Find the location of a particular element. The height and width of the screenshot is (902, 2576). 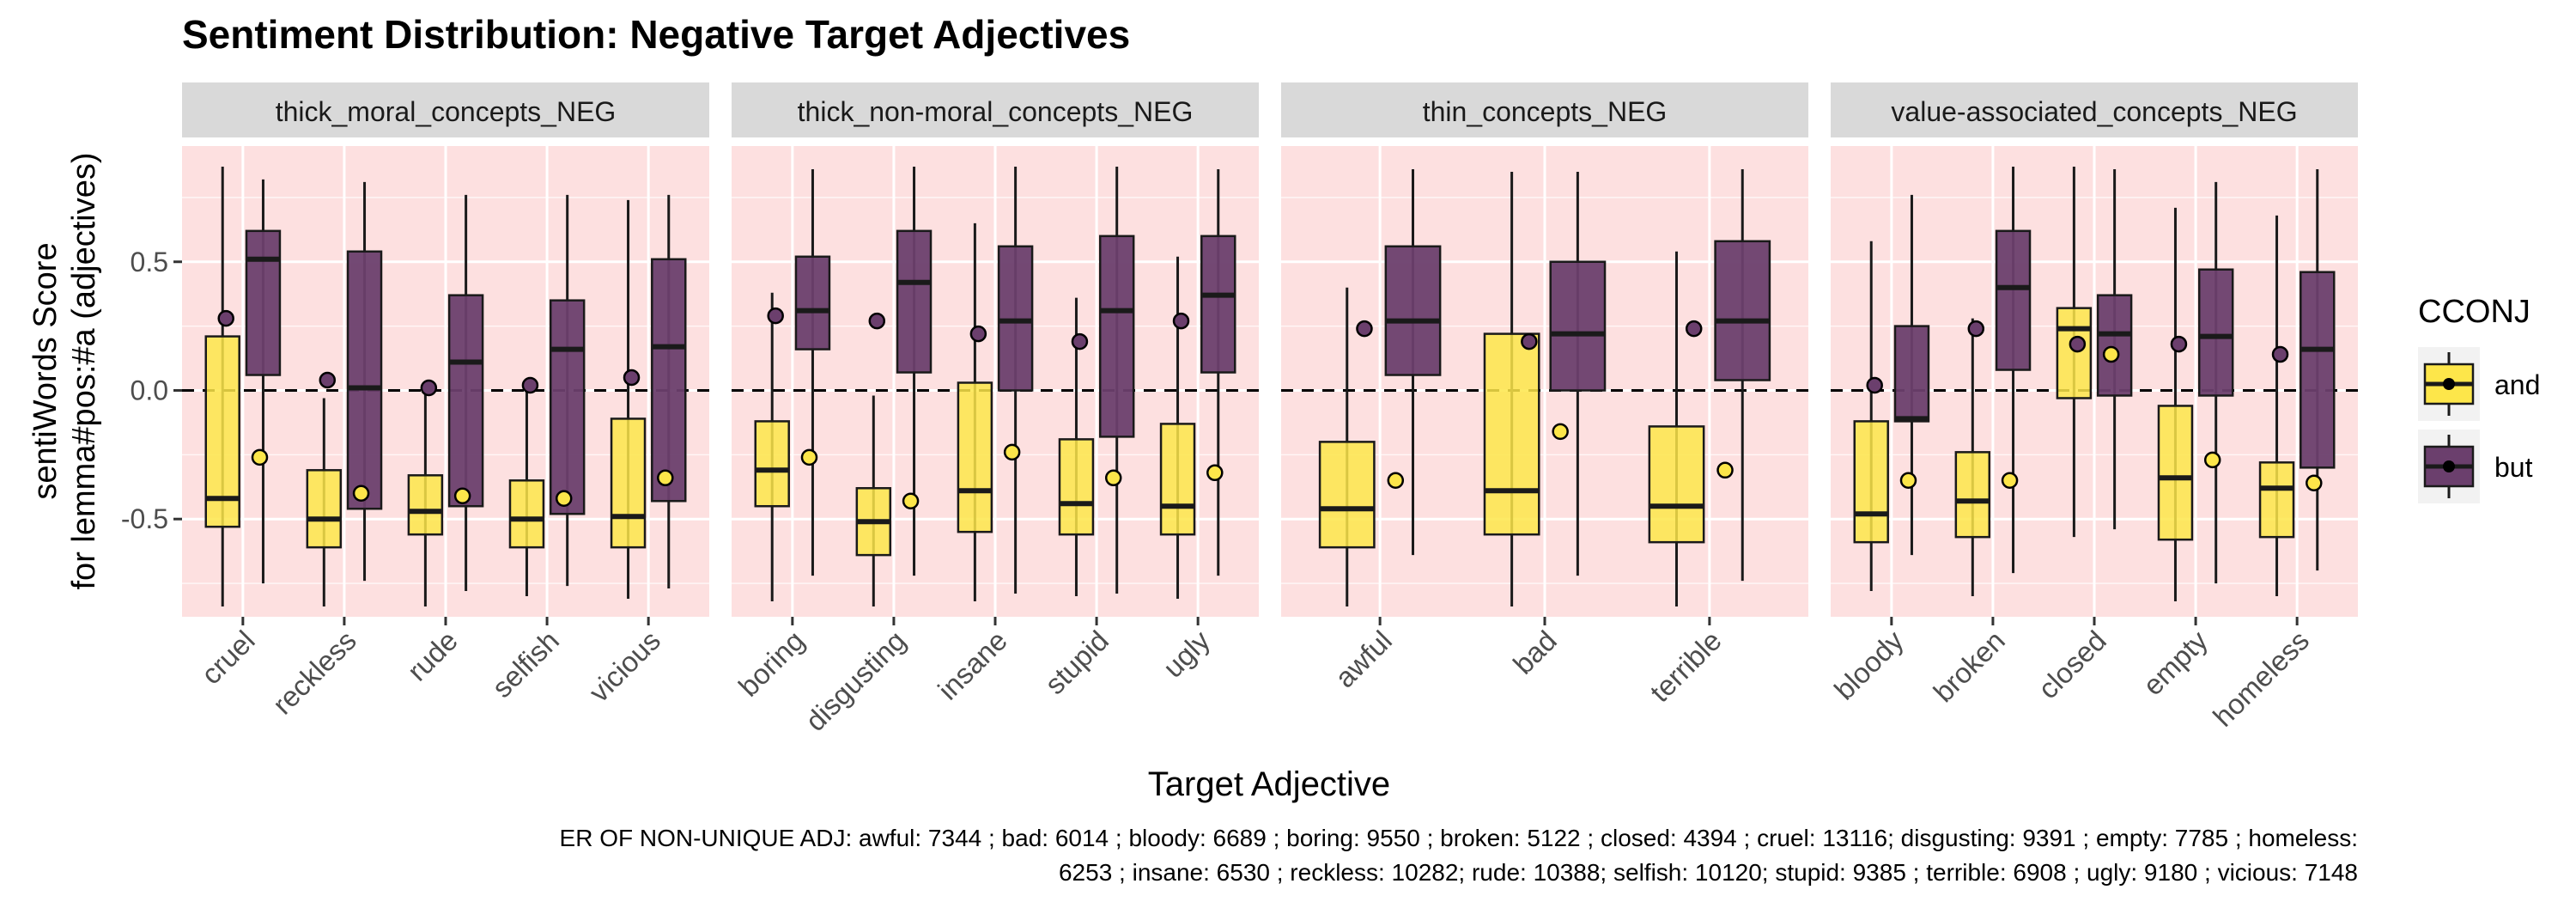

mean-point-selfish-and is located at coordinates (564, 499).